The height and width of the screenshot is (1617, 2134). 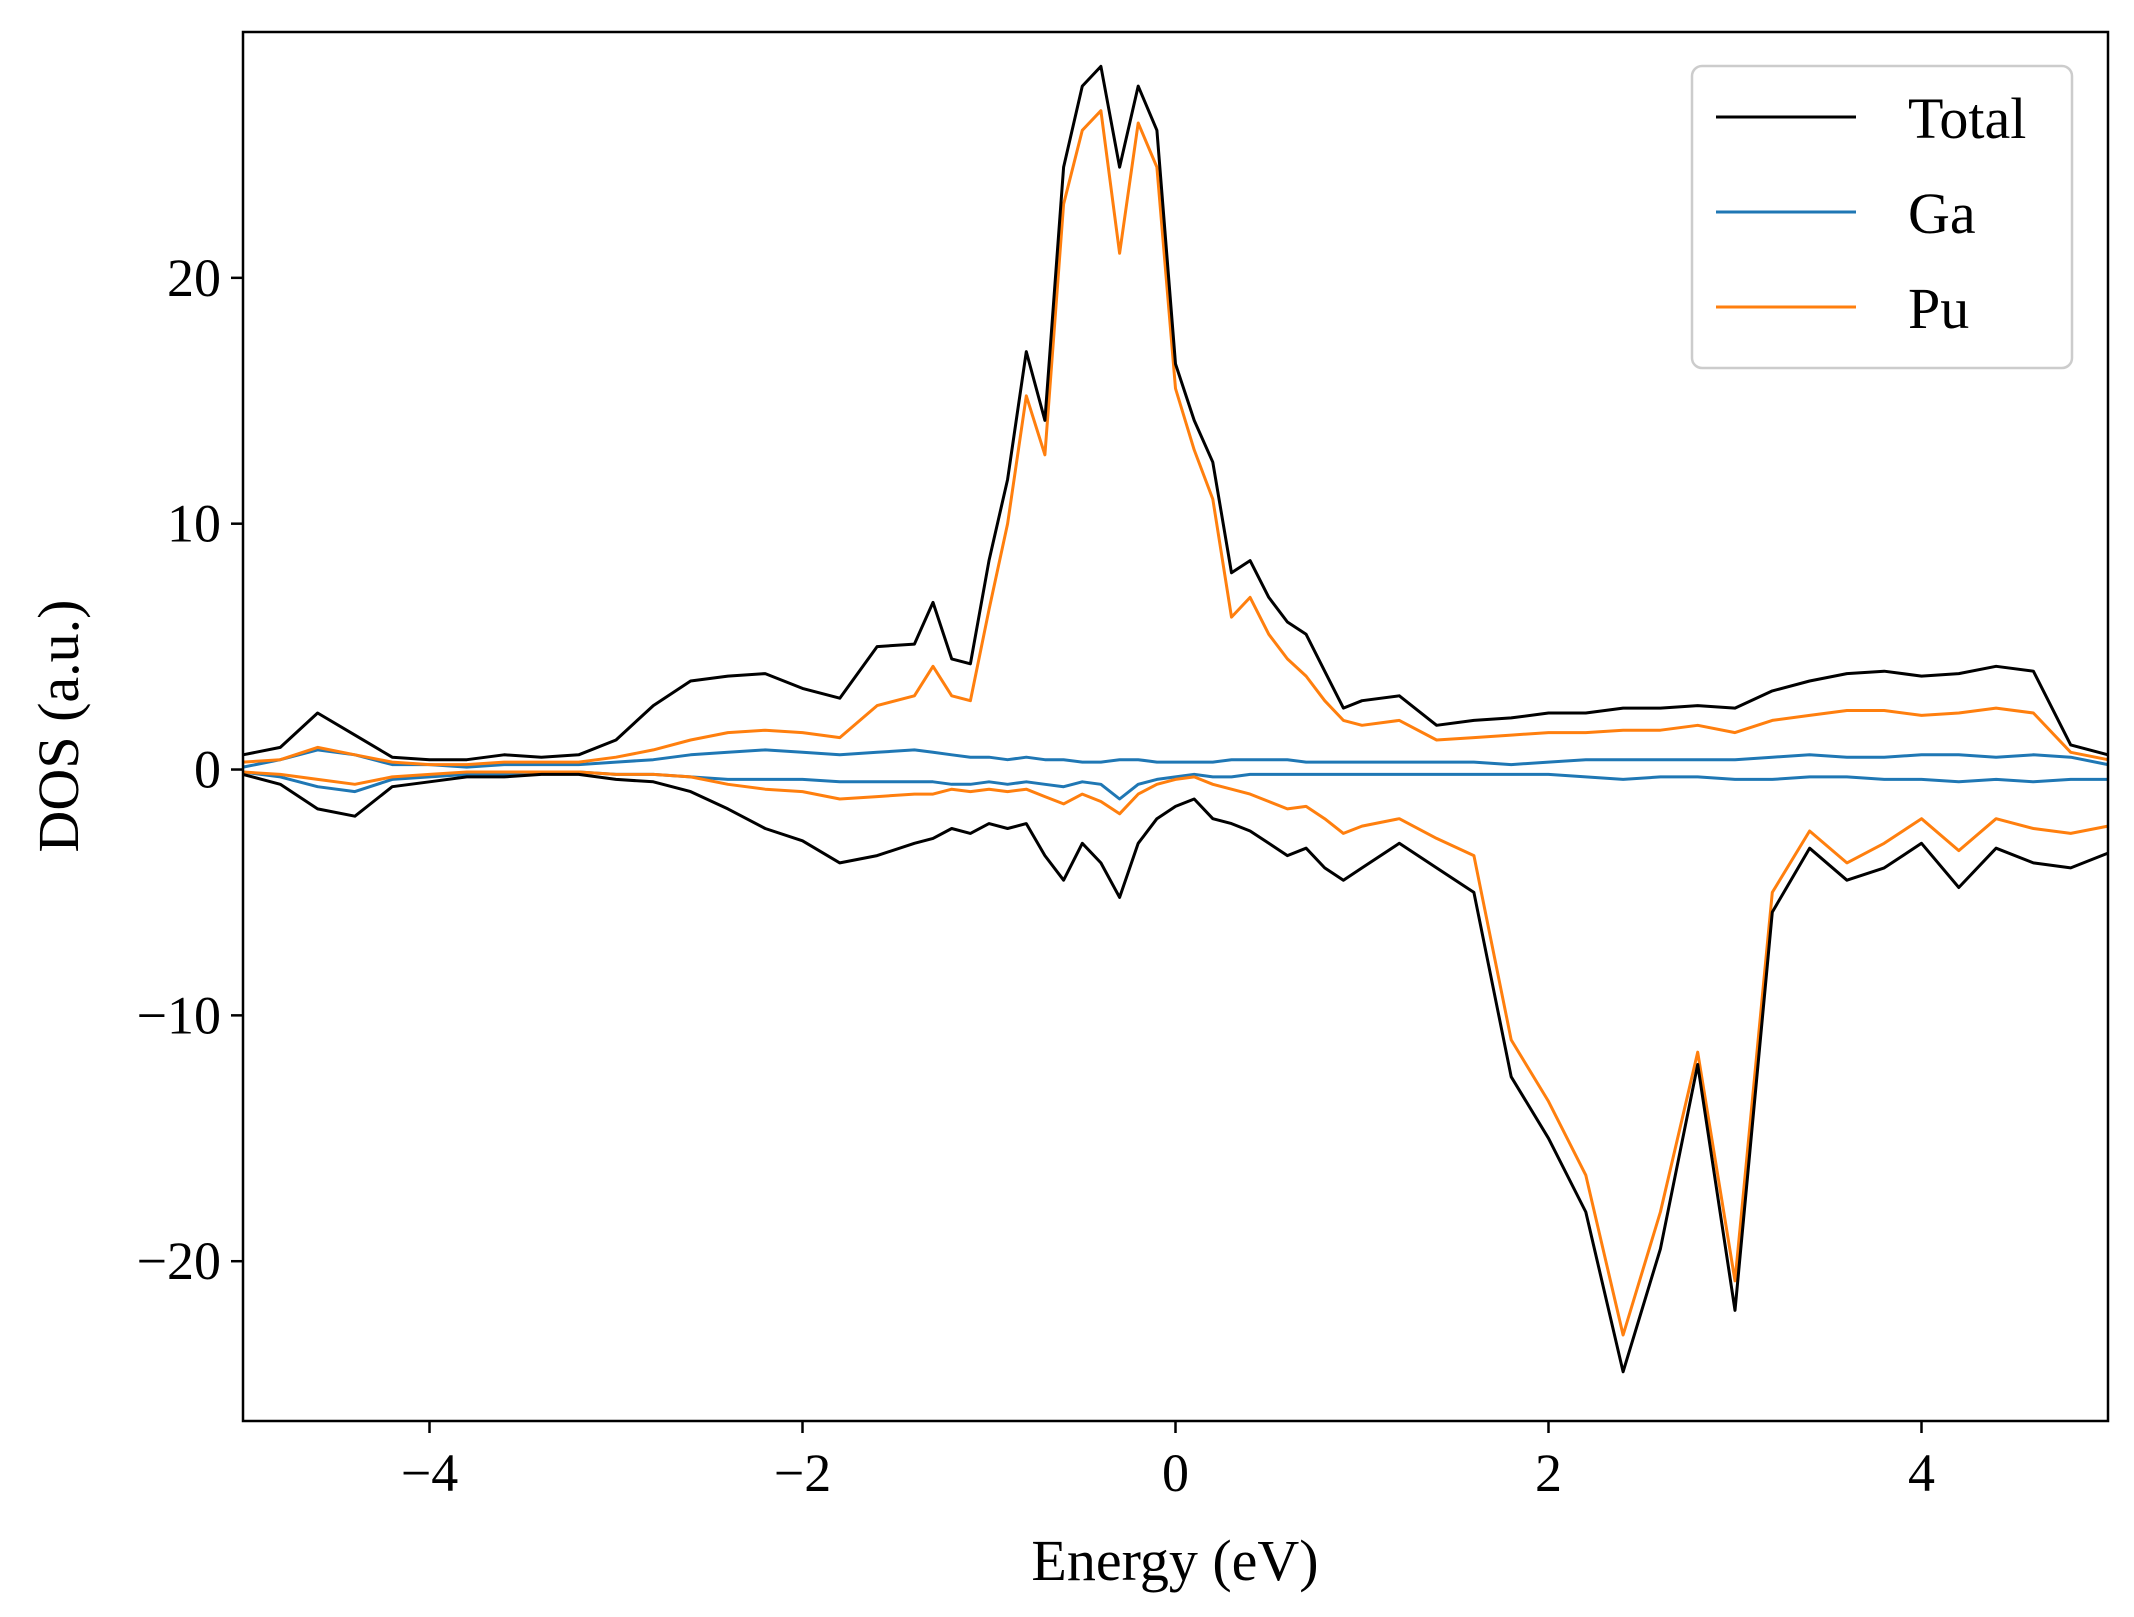 What do you see at coordinates (179, 1261) in the screenshot?
I see `y-tick-label: −20` at bounding box center [179, 1261].